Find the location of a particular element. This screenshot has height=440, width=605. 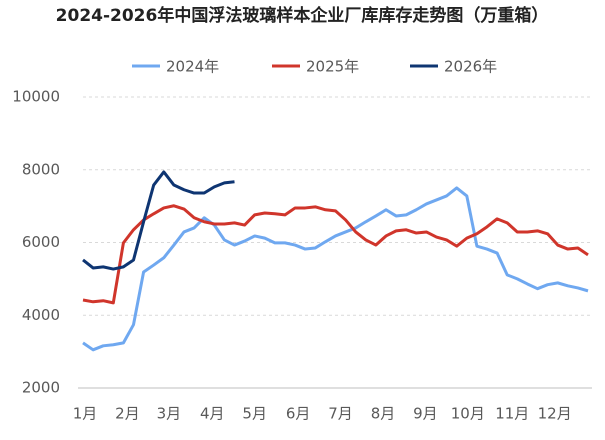

y-tick-label: 2000 is located at coordinates (41, 388).